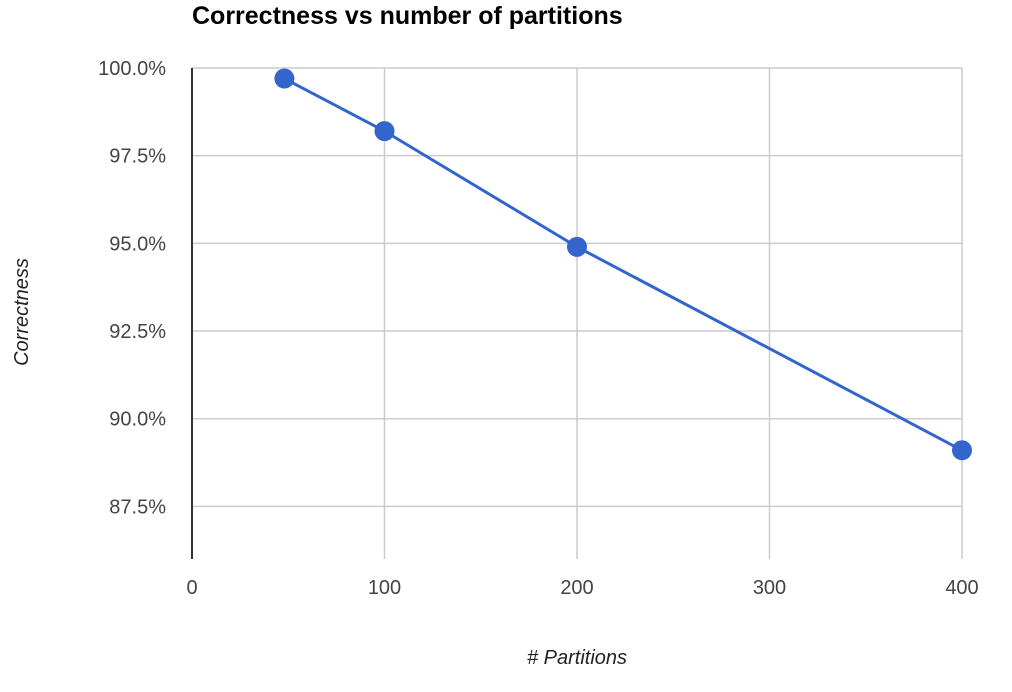 This screenshot has height=692, width=1012. I want to click on y-tick-label: 90.0%, so click(137, 420).